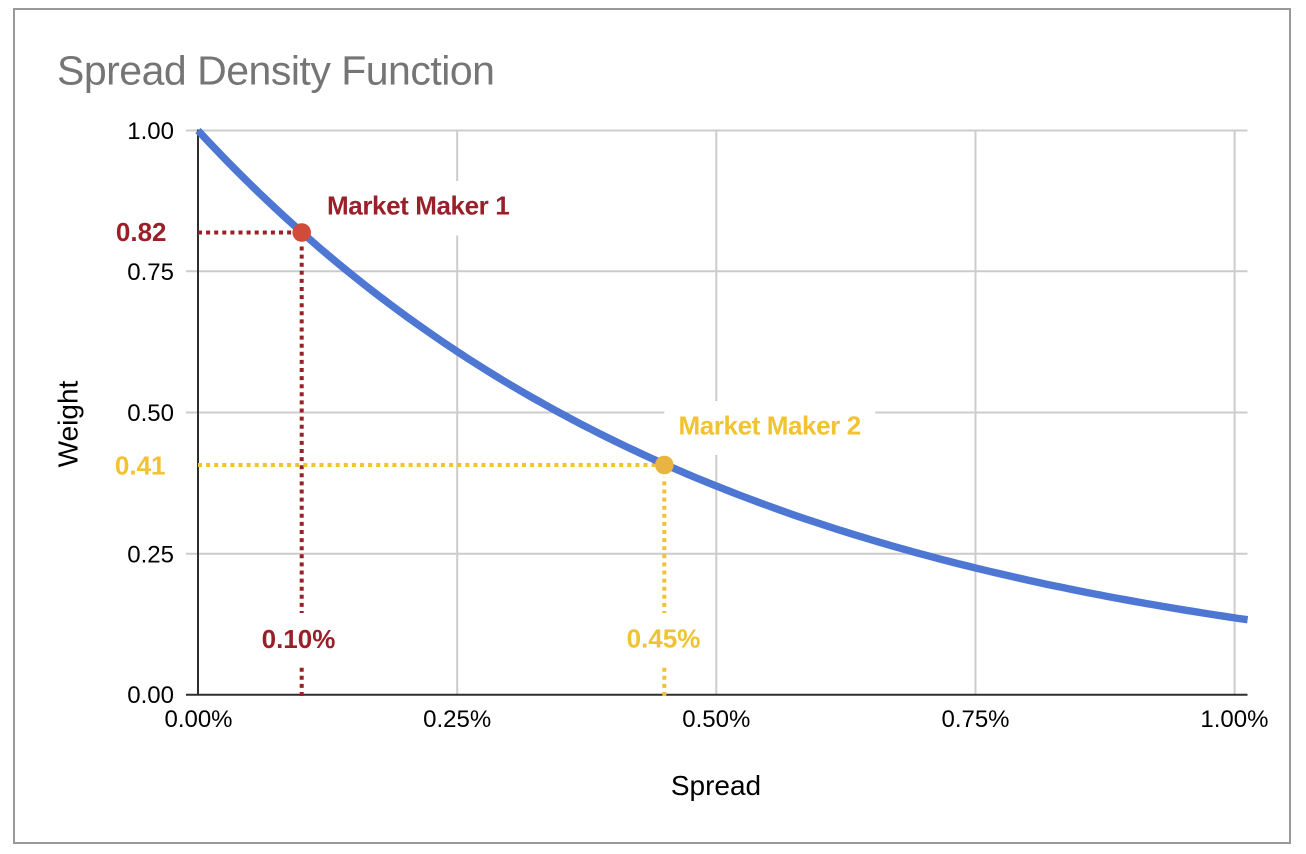  Describe the element at coordinates (716, 719) in the screenshot. I see `svg-text: 0.50%` at that location.